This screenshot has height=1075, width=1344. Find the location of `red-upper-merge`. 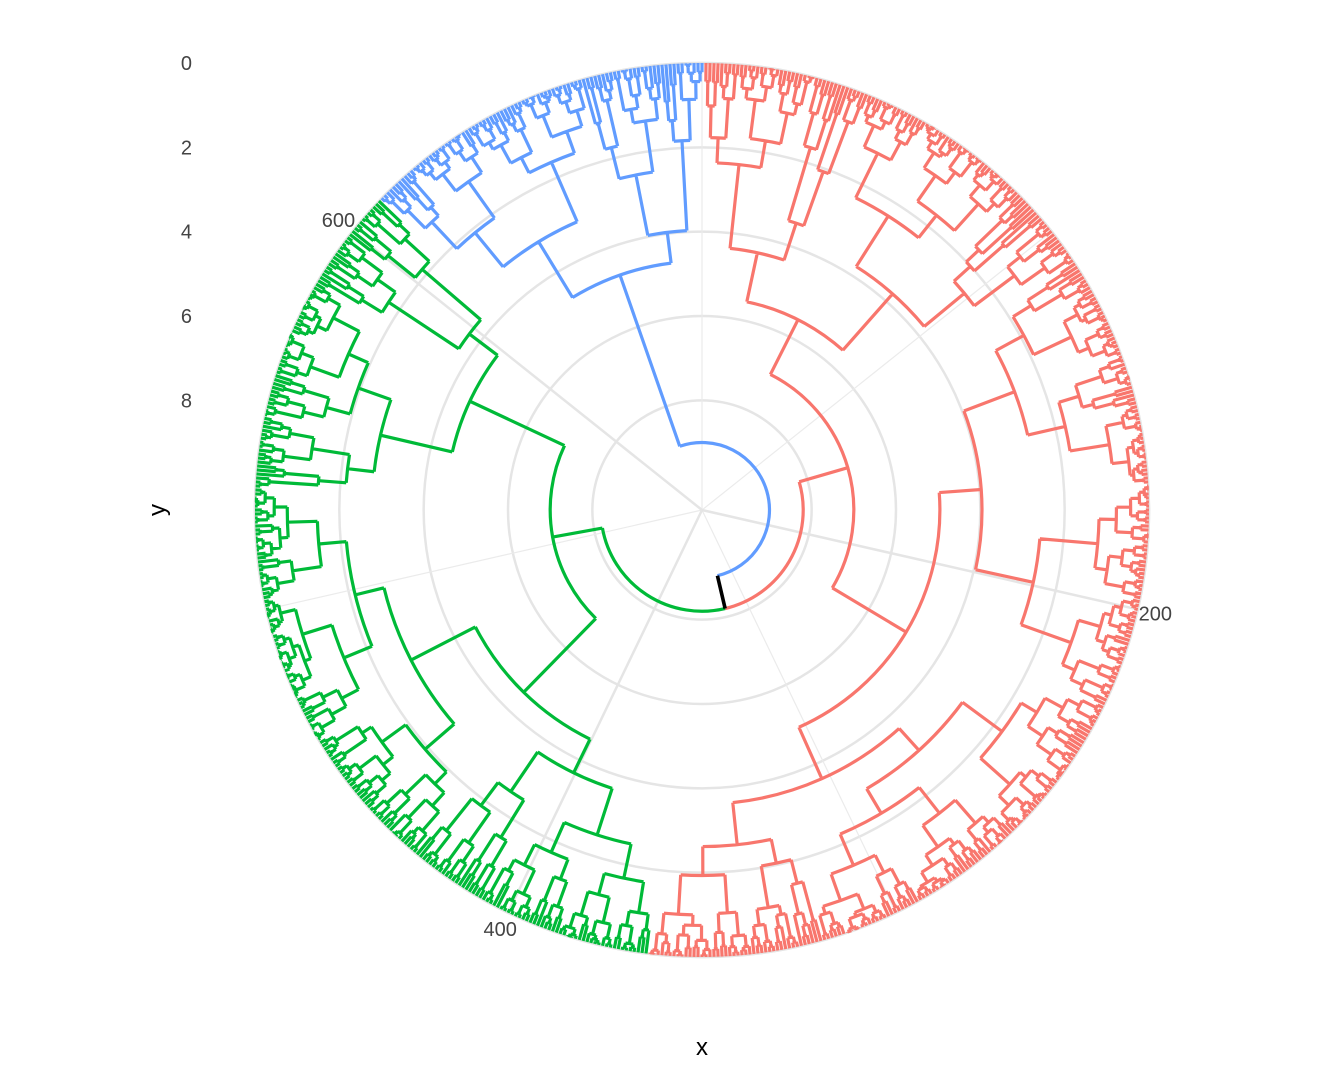

red-upper-merge is located at coordinates (786, 538).